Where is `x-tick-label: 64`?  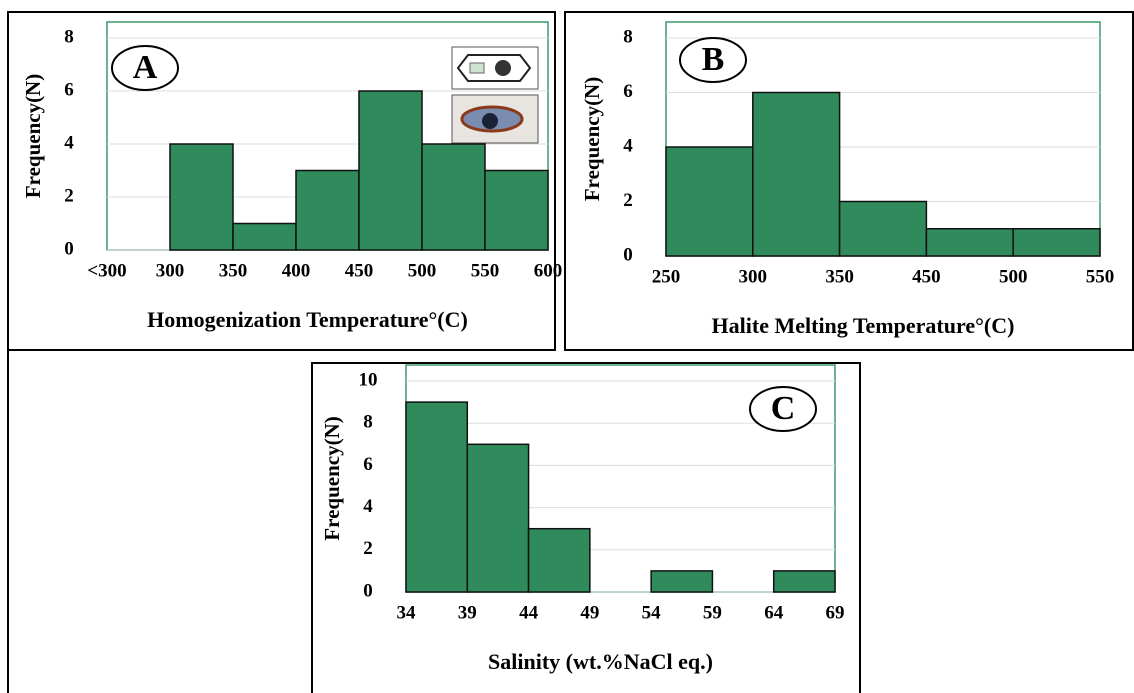
x-tick-label: 64 is located at coordinates (774, 612).